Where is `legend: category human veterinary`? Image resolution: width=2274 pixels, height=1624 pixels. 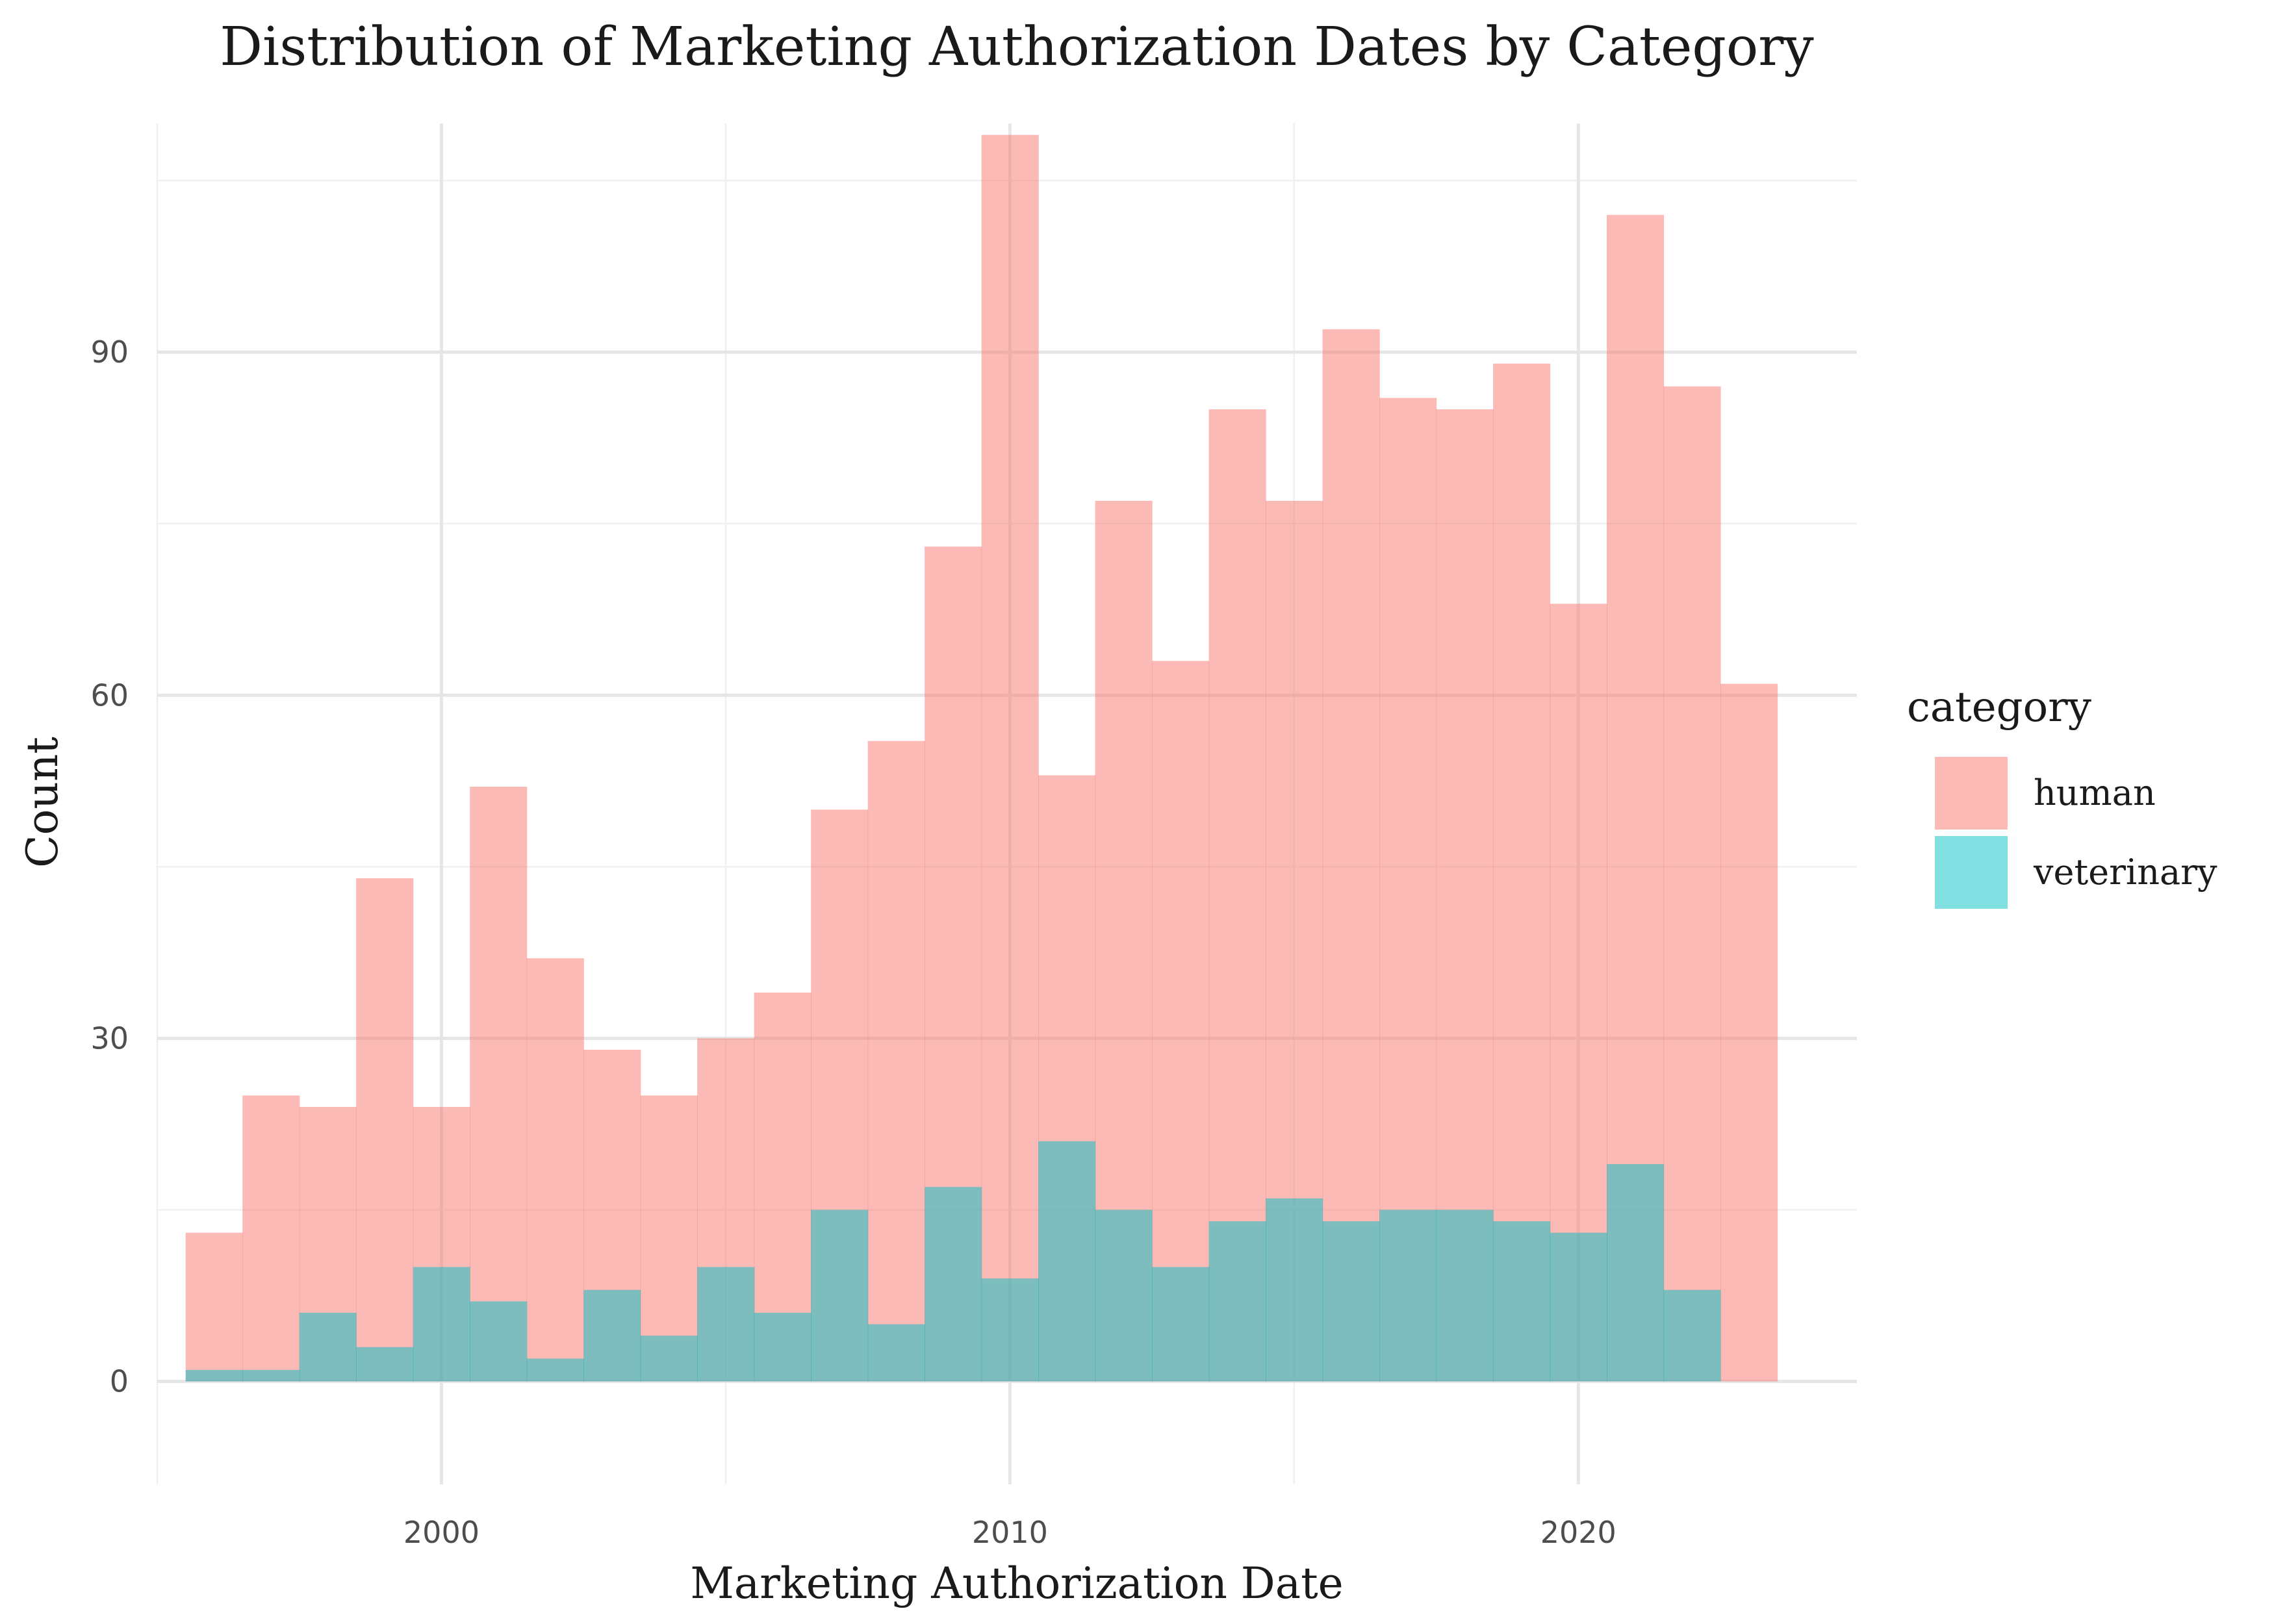 legend: category human veterinary is located at coordinates (2062, 796).